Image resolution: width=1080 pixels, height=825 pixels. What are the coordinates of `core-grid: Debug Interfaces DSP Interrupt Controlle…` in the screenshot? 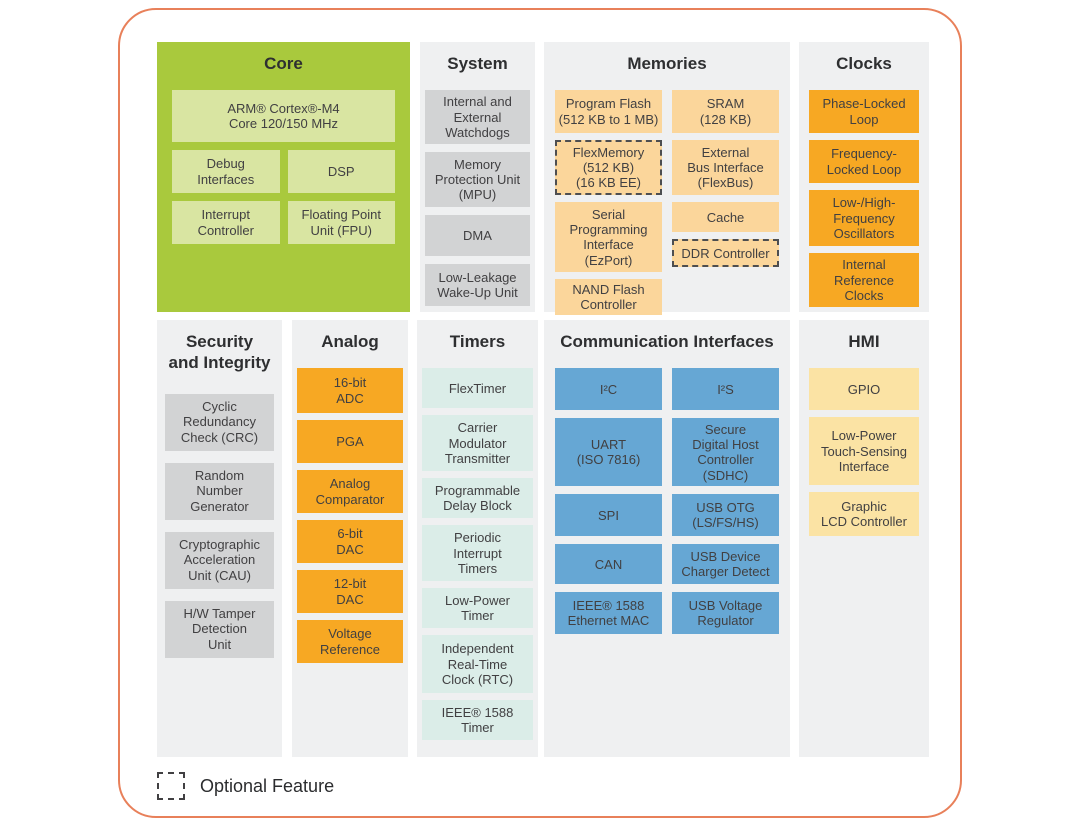 It's located at (283, 197).